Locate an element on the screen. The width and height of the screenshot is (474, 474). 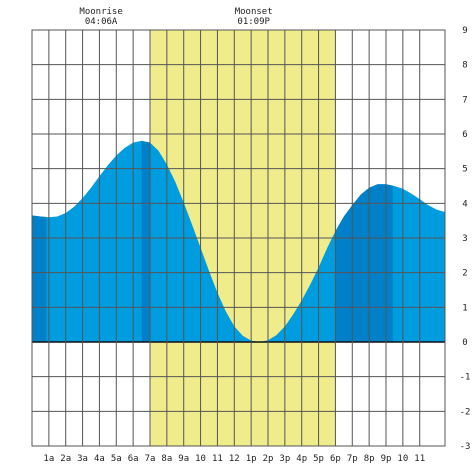
y-tick-label: 4 is located at coordinates (464, 204).